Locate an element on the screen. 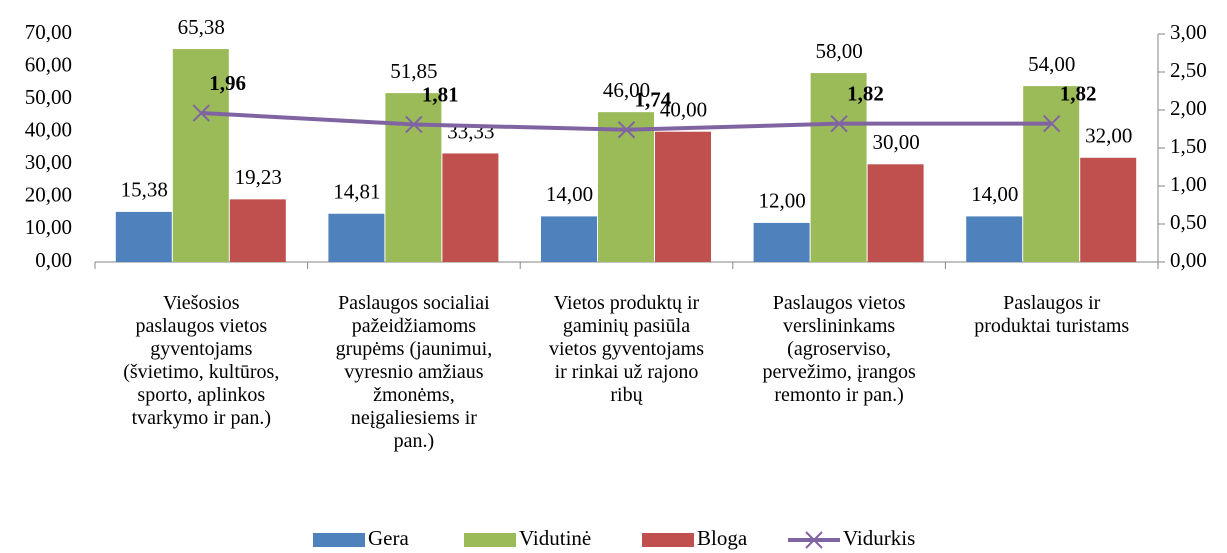 This screenshot has width=1227, height=553. data-label: 1,96 is located at coordinates (227, 83).